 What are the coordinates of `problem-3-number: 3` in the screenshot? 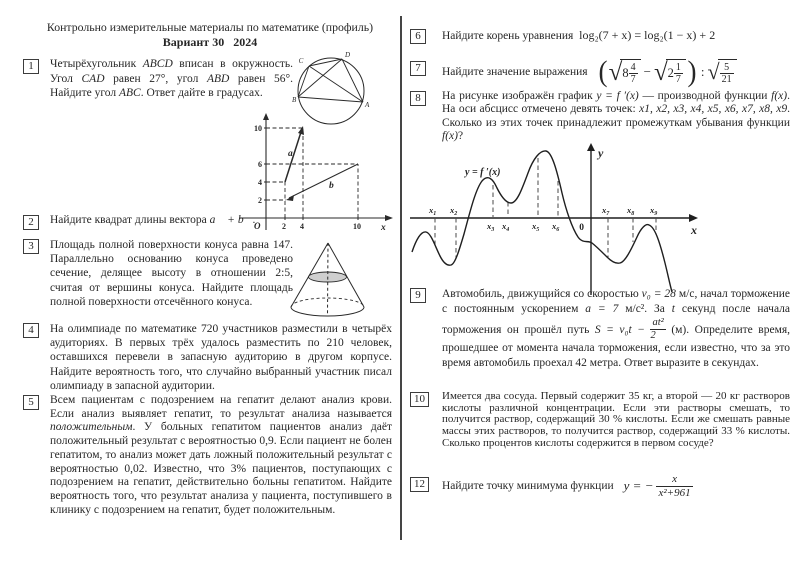 It's located at (31, 246).